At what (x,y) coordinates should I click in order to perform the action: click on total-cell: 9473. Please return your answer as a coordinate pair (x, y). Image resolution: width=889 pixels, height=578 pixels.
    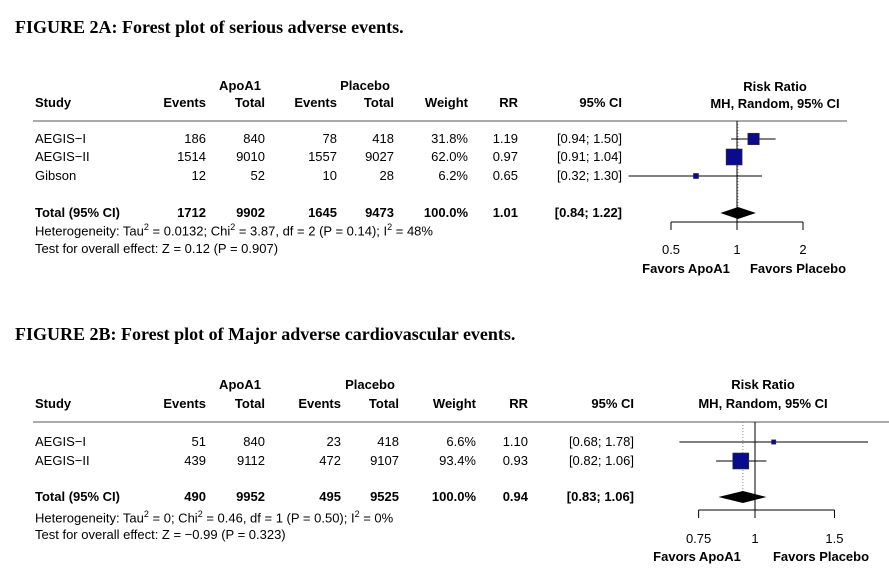
    Looking at the image, I should click on (379, 212).